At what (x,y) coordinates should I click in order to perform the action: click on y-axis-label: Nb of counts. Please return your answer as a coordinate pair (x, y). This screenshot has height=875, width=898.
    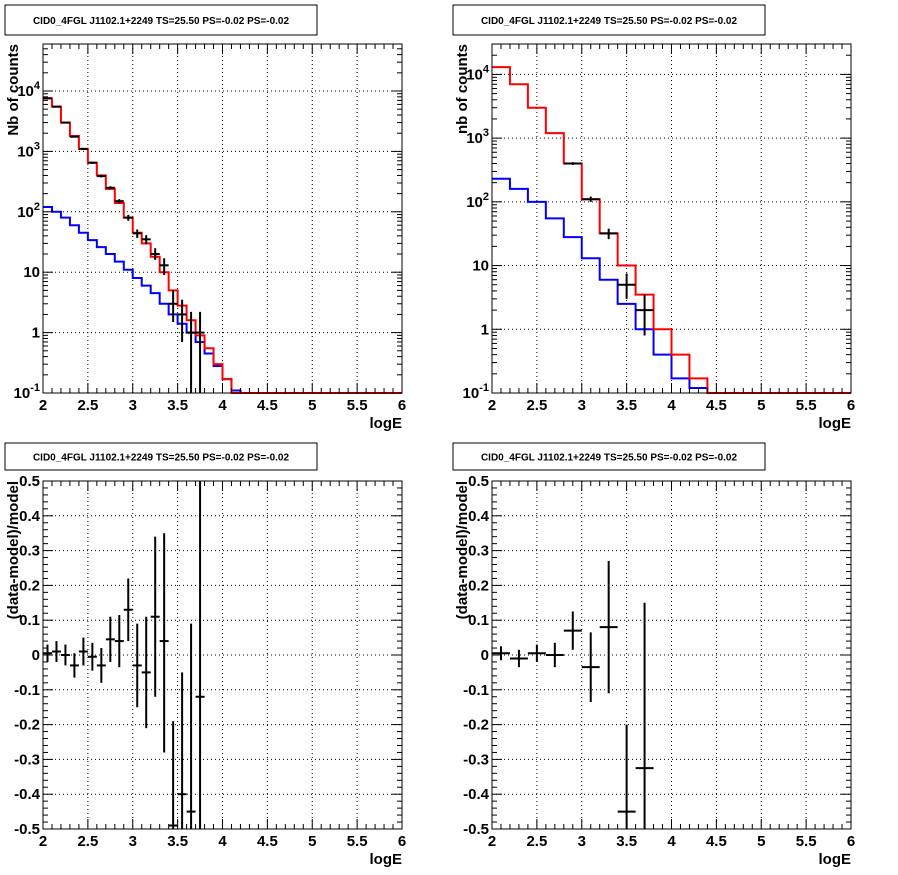
    Looking at the image, I should click on (13, 90).